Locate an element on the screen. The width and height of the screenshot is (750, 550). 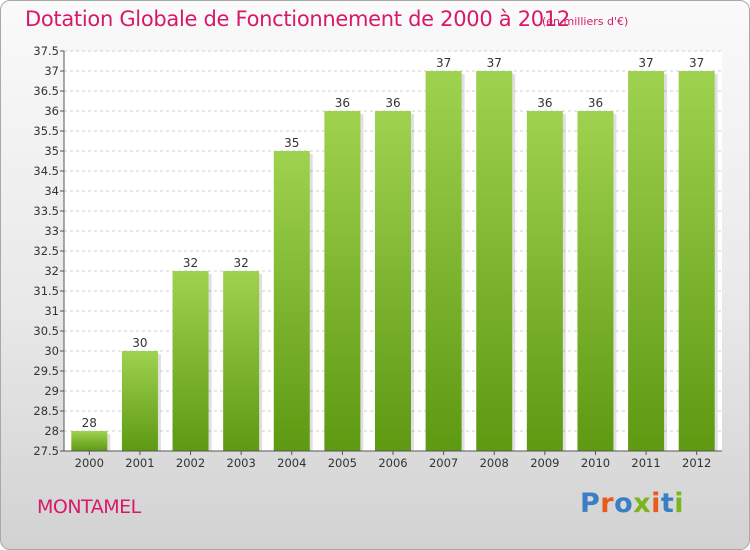
y-tick-label: 33 is located at coordinates (51, 231).